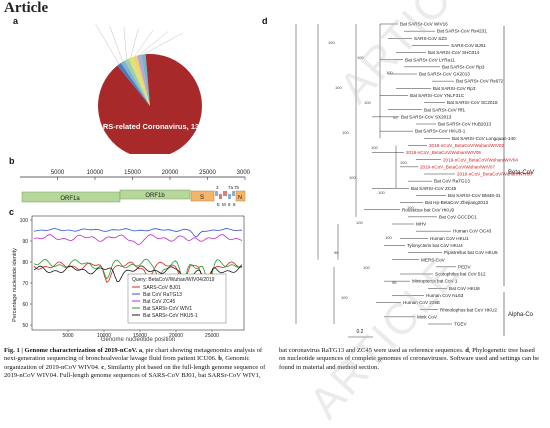  I want to click on beta-clade-label: Beta-CoV, so click(521, 173).